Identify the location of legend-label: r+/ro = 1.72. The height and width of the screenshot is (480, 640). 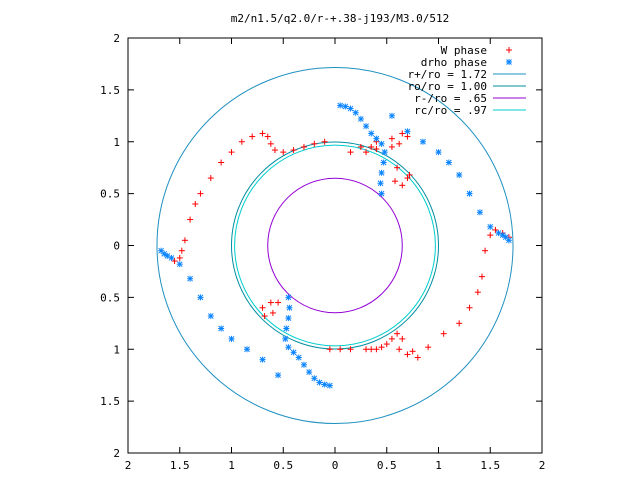
(447, 74).